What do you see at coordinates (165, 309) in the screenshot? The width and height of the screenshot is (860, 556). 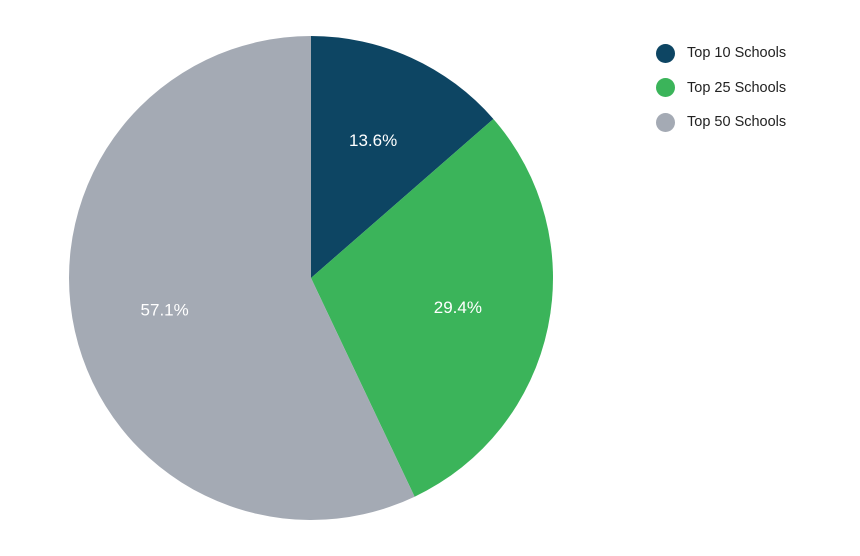 I see `slice-label-top-50-schools: 57.1%` at bounding box center [165, 309].